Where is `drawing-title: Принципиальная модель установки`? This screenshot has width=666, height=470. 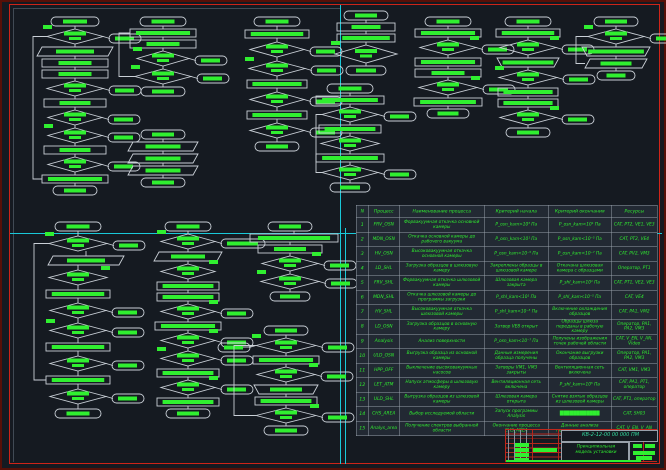 drawing-title: Принципиальная модель установки is located at coordinates (595, 449).